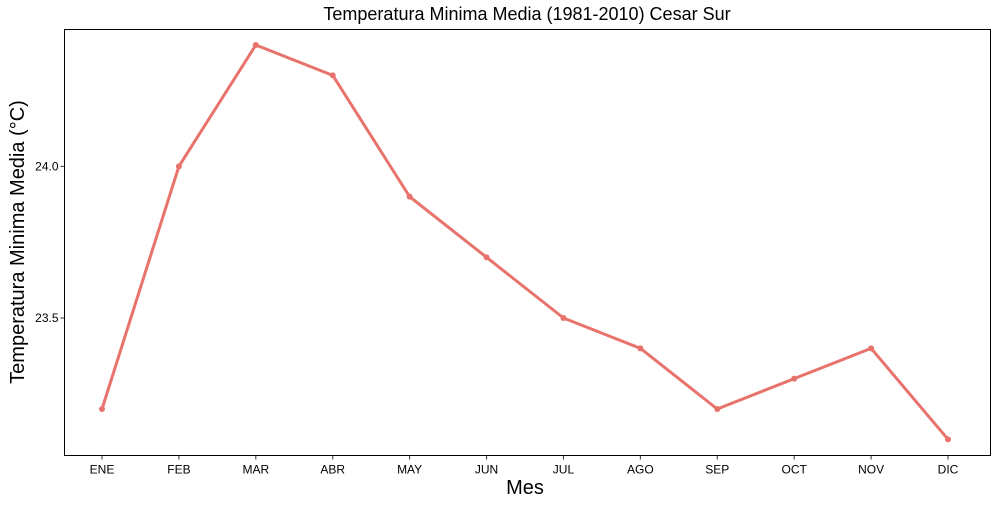 This screenshot has width=1000, height=505. Describe the element at coordinates (525, 488) in the screenshot. I see `x-axis-title: Mes` at that location.